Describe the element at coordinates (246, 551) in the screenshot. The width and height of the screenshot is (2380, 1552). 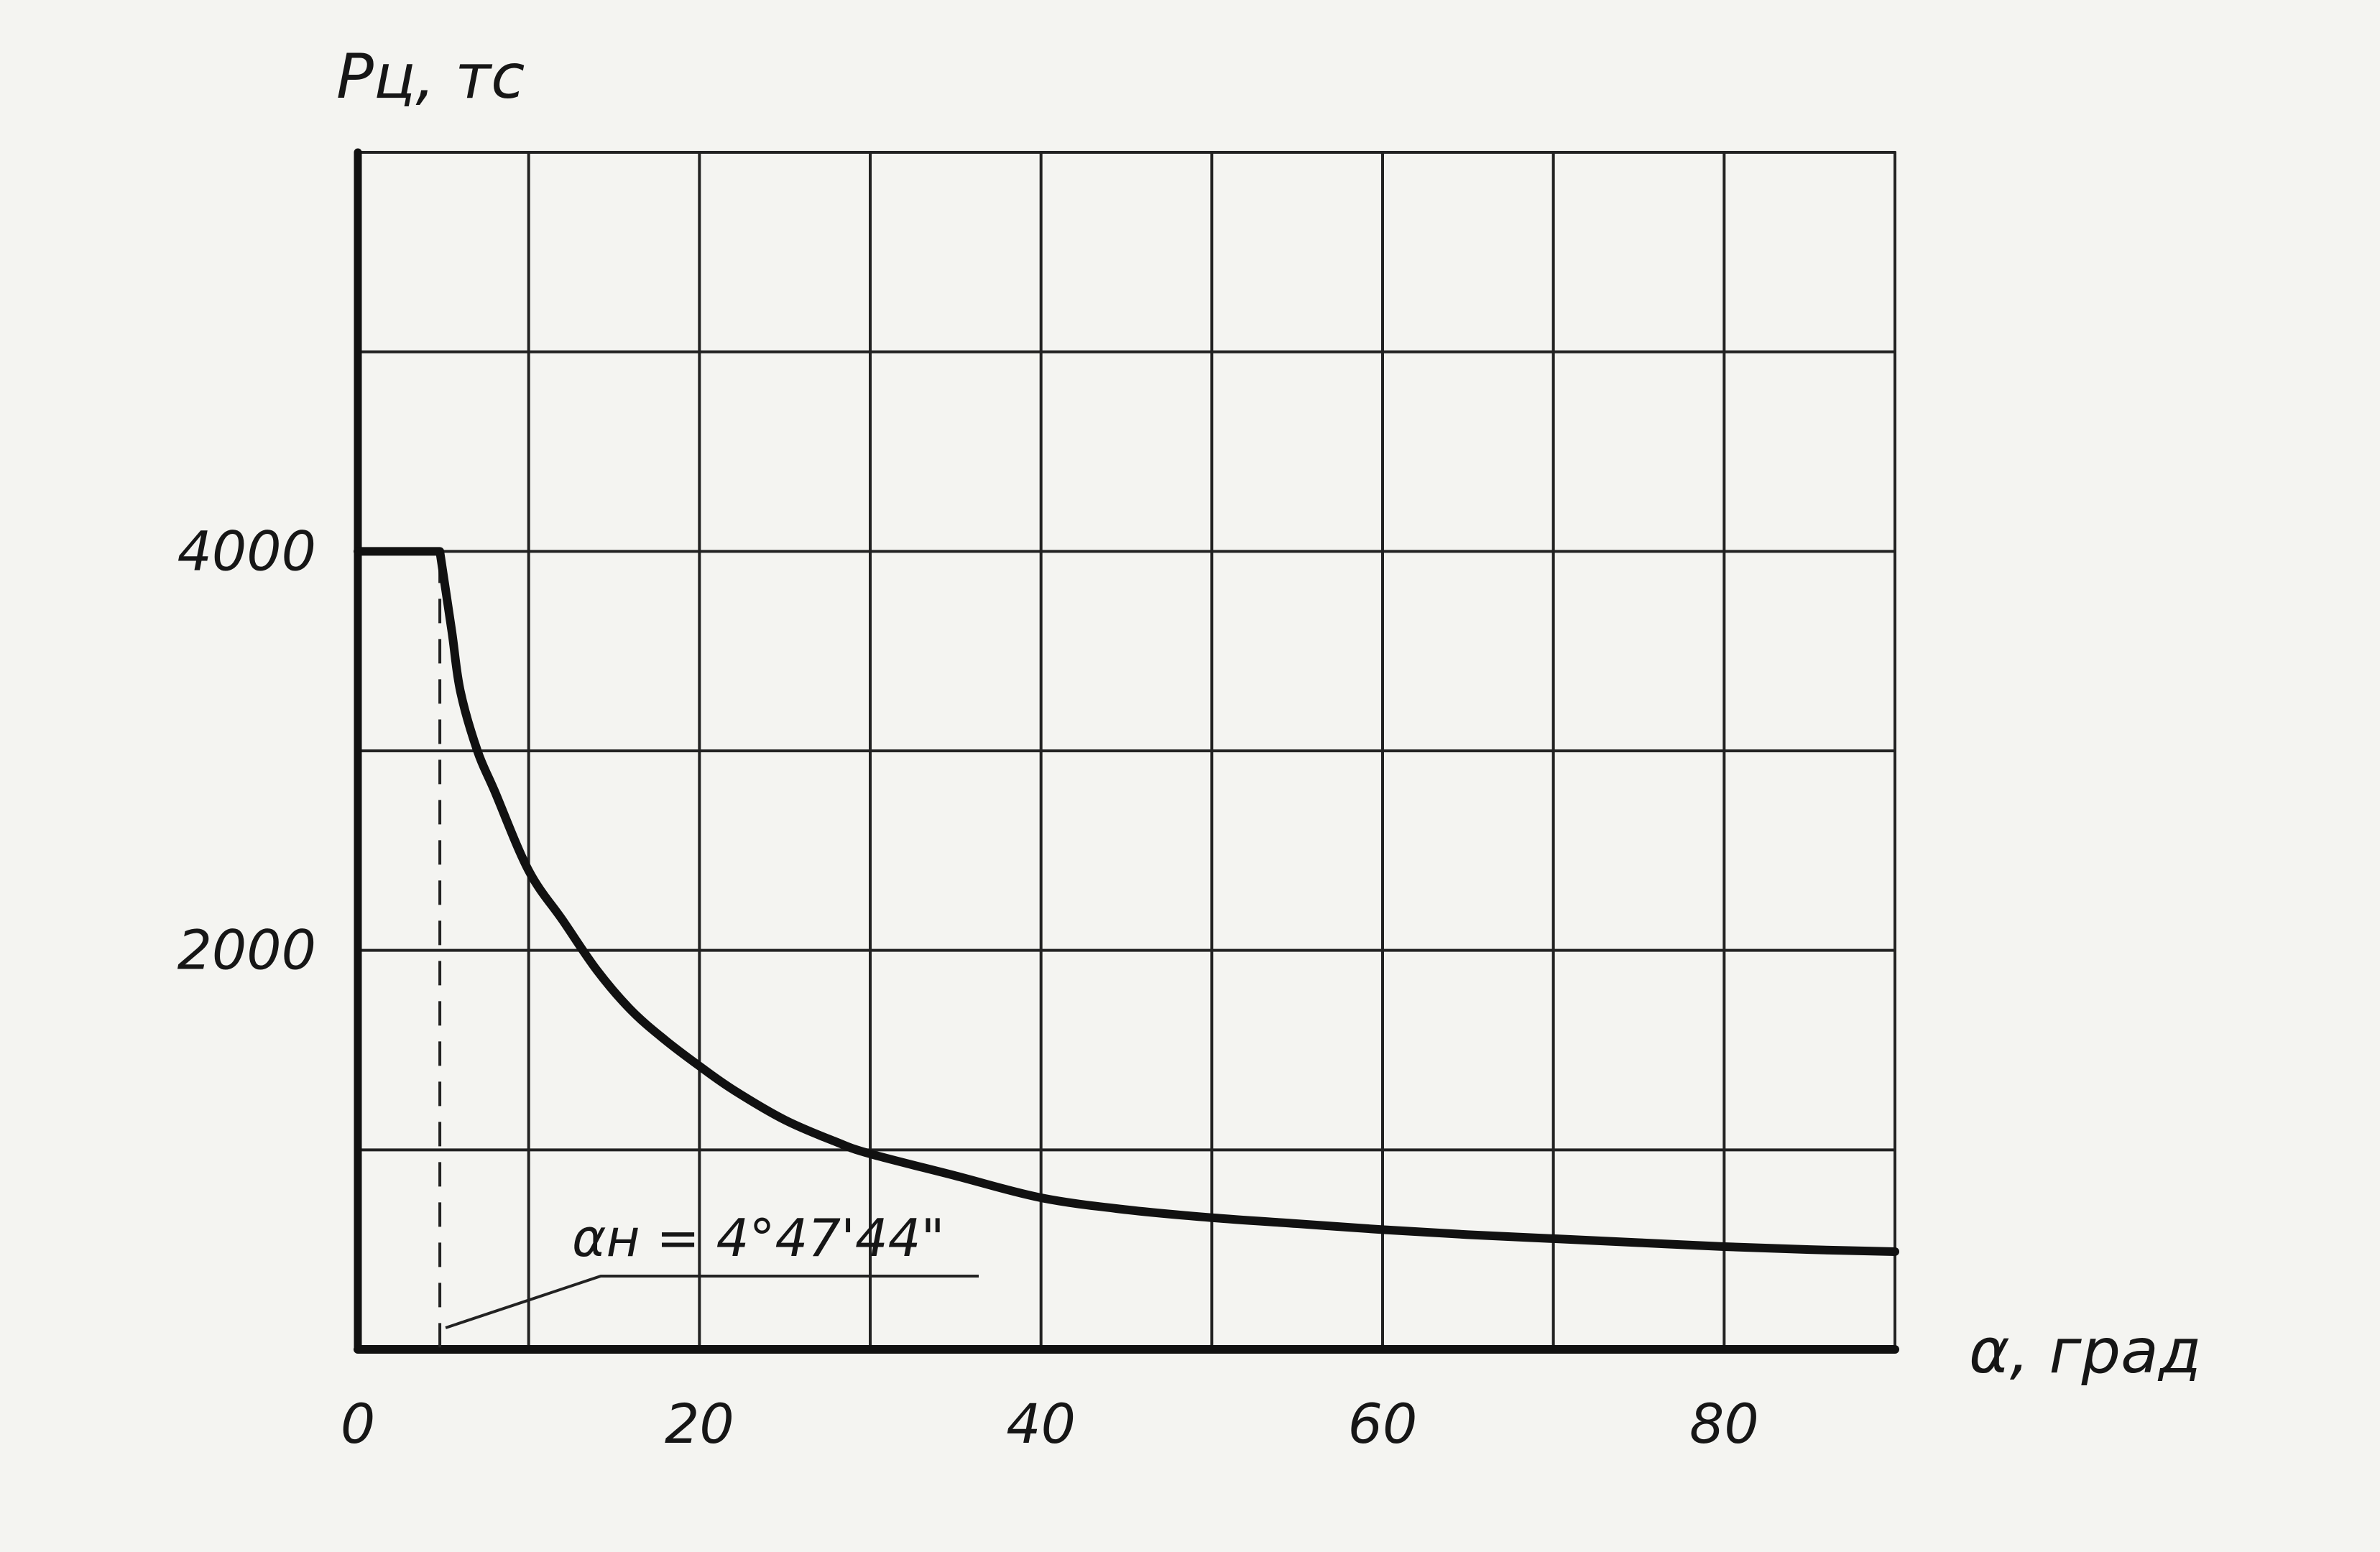
I see `y-tick-label: 4000` at that location.